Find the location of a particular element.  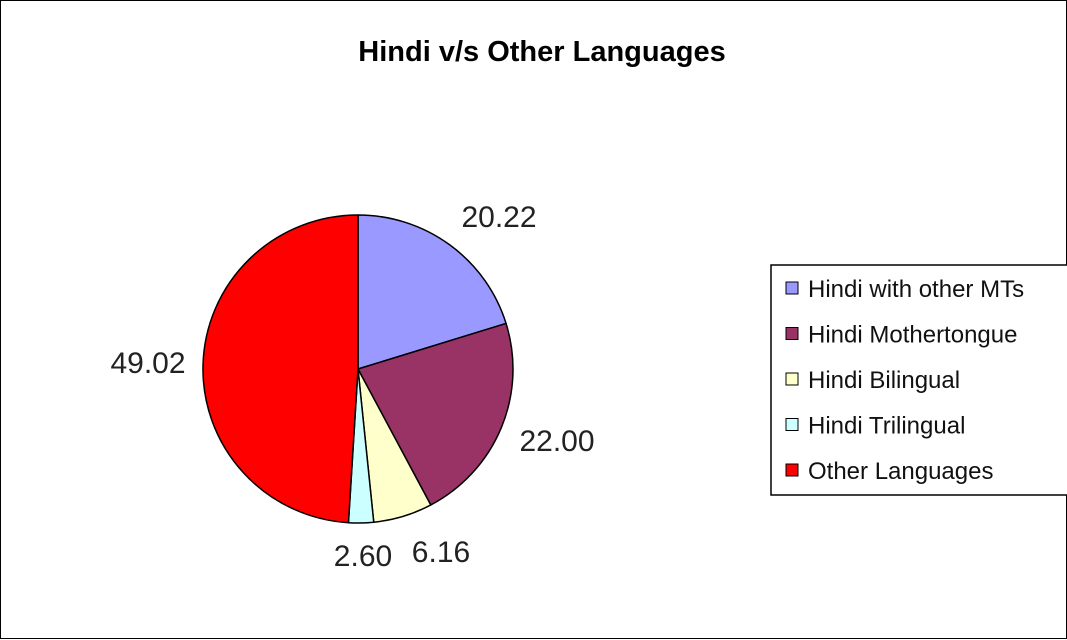

pie-slice-hindi-with-other-mts is located at coordinates (432, 292).